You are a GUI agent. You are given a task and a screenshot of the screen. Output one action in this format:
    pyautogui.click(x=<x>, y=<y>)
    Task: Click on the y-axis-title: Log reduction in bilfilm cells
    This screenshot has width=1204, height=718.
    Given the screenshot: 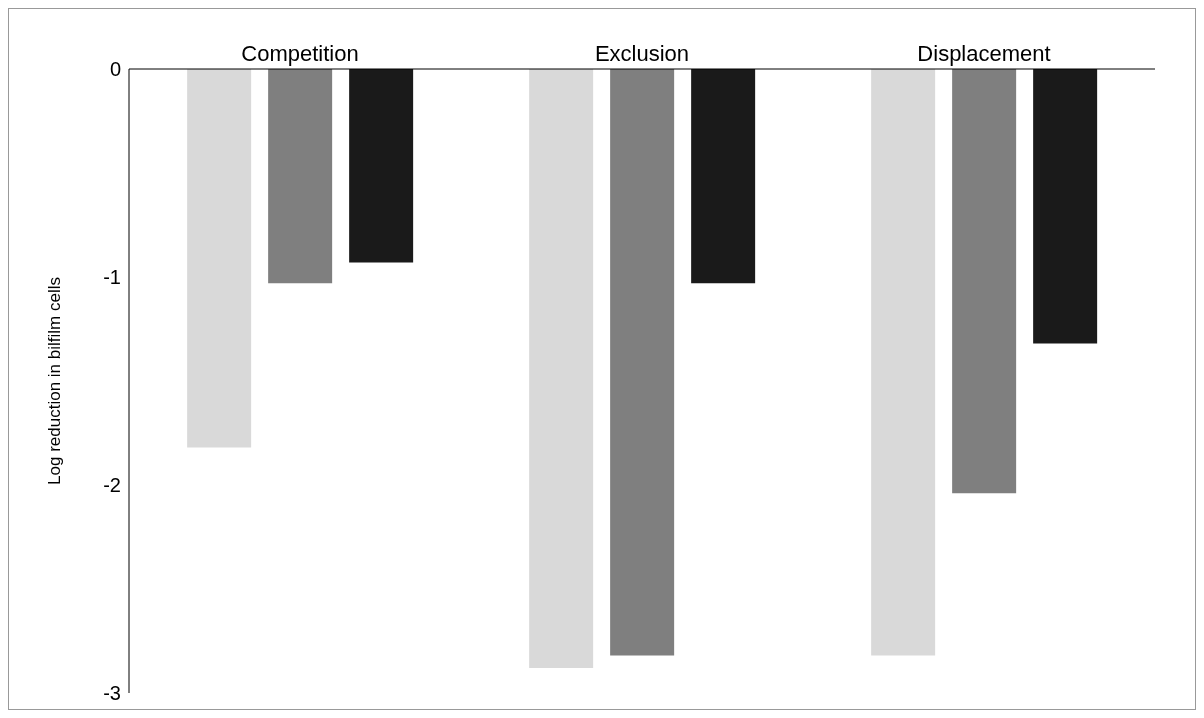 What is the action you would take?
    pyautogui.click(x=55, y=381)
    